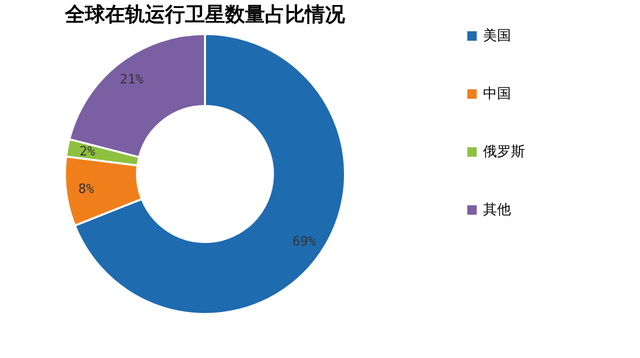 The image size is (640, 358). I want to click on legend-label: 俄罗斯, so click(504, 152).